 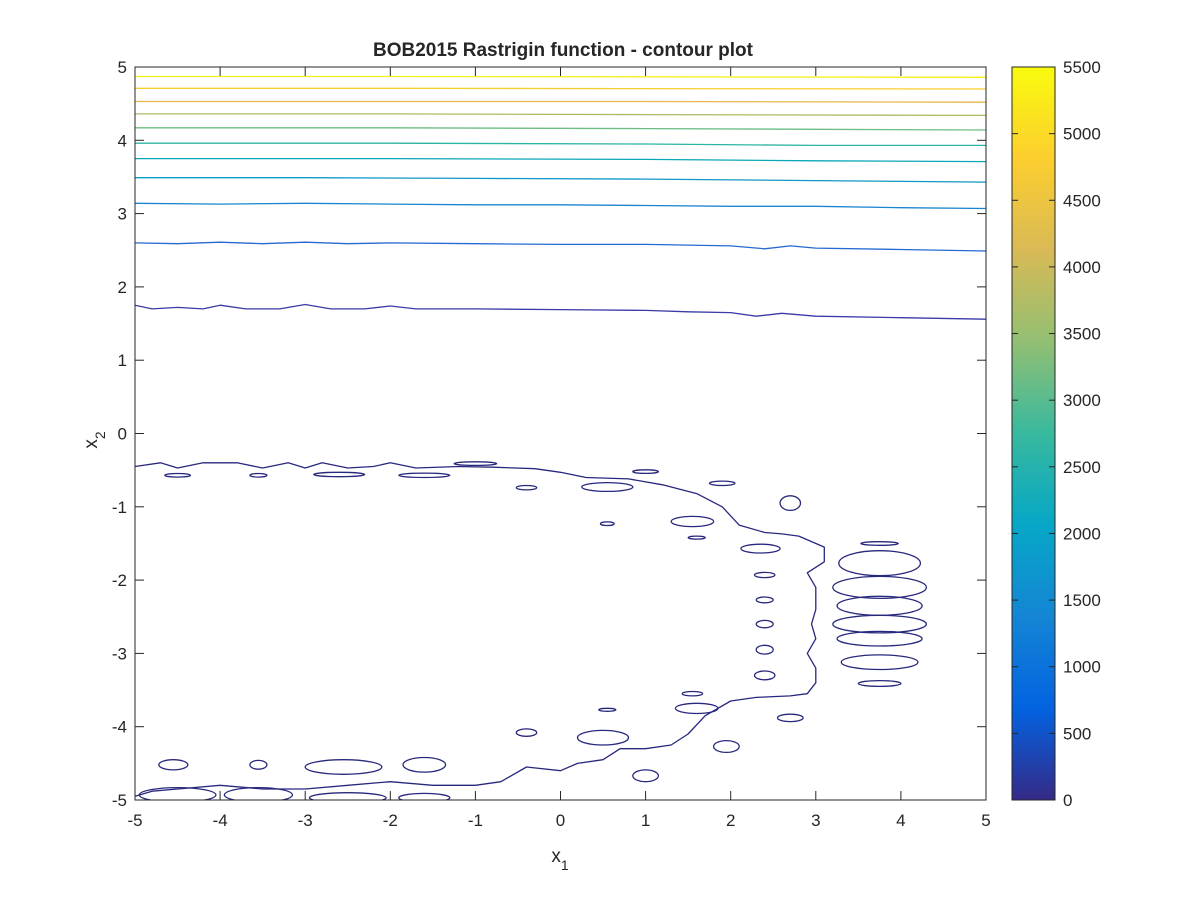 What do you see at coordinates (134, 820) in the screenshot?
I see `x-tick-label: -5` at bounding box center [134, 820].